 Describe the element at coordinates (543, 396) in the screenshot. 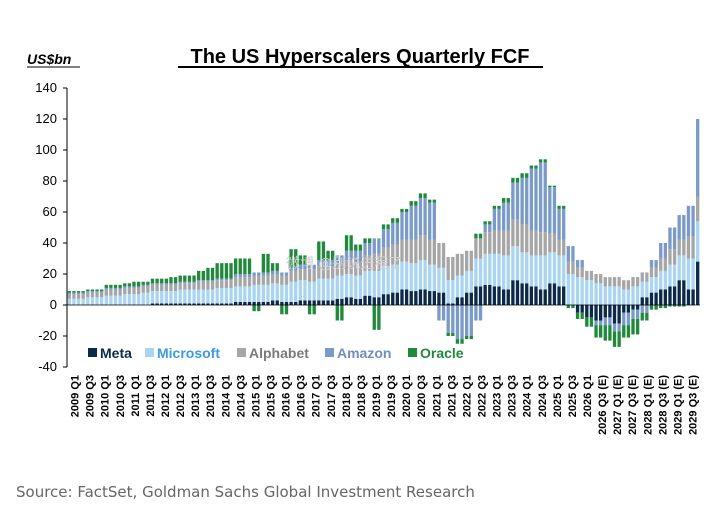

I see `x-tick-label: 2024 Q3` at that location.